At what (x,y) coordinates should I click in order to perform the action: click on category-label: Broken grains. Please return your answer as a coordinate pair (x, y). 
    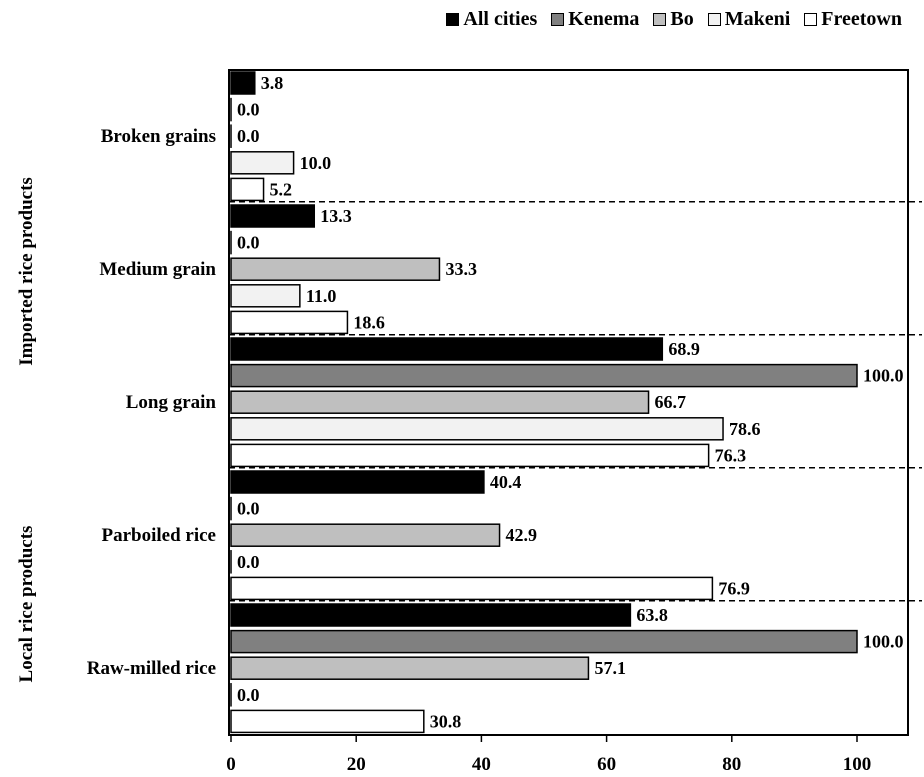
    Looking at the image, I should click on (158, 136).